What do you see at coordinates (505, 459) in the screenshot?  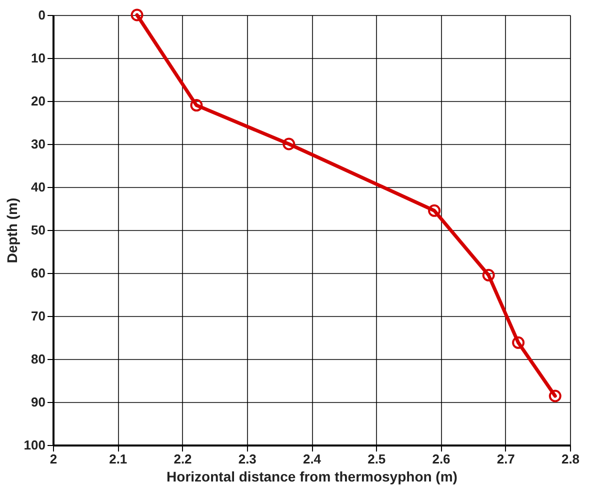 I see `x-tick-label: 2.7` at bounding box center [505, 459].